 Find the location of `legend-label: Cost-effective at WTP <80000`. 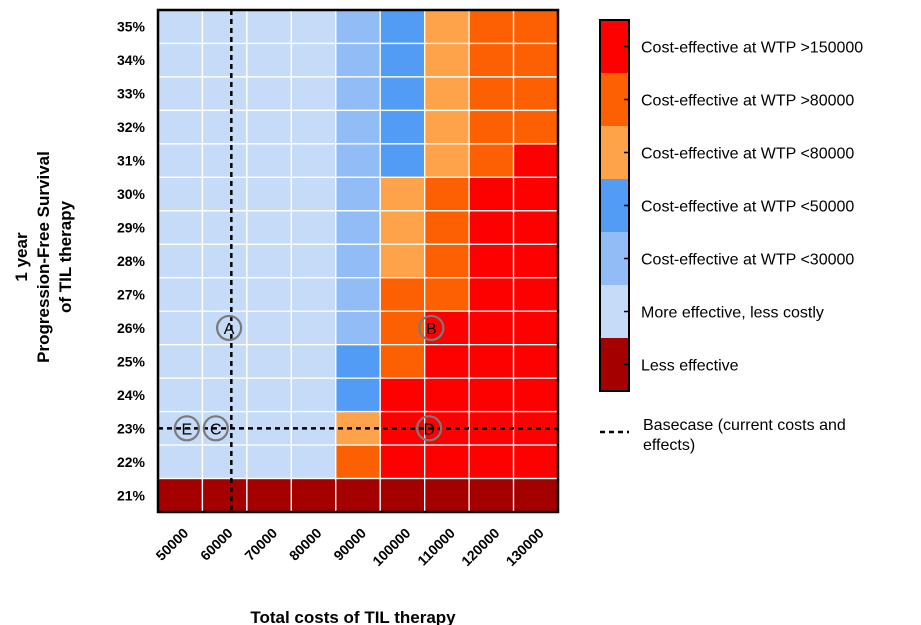

legend-label: Cost-effective at WTP <80000 is located at coordinates (747, 154).